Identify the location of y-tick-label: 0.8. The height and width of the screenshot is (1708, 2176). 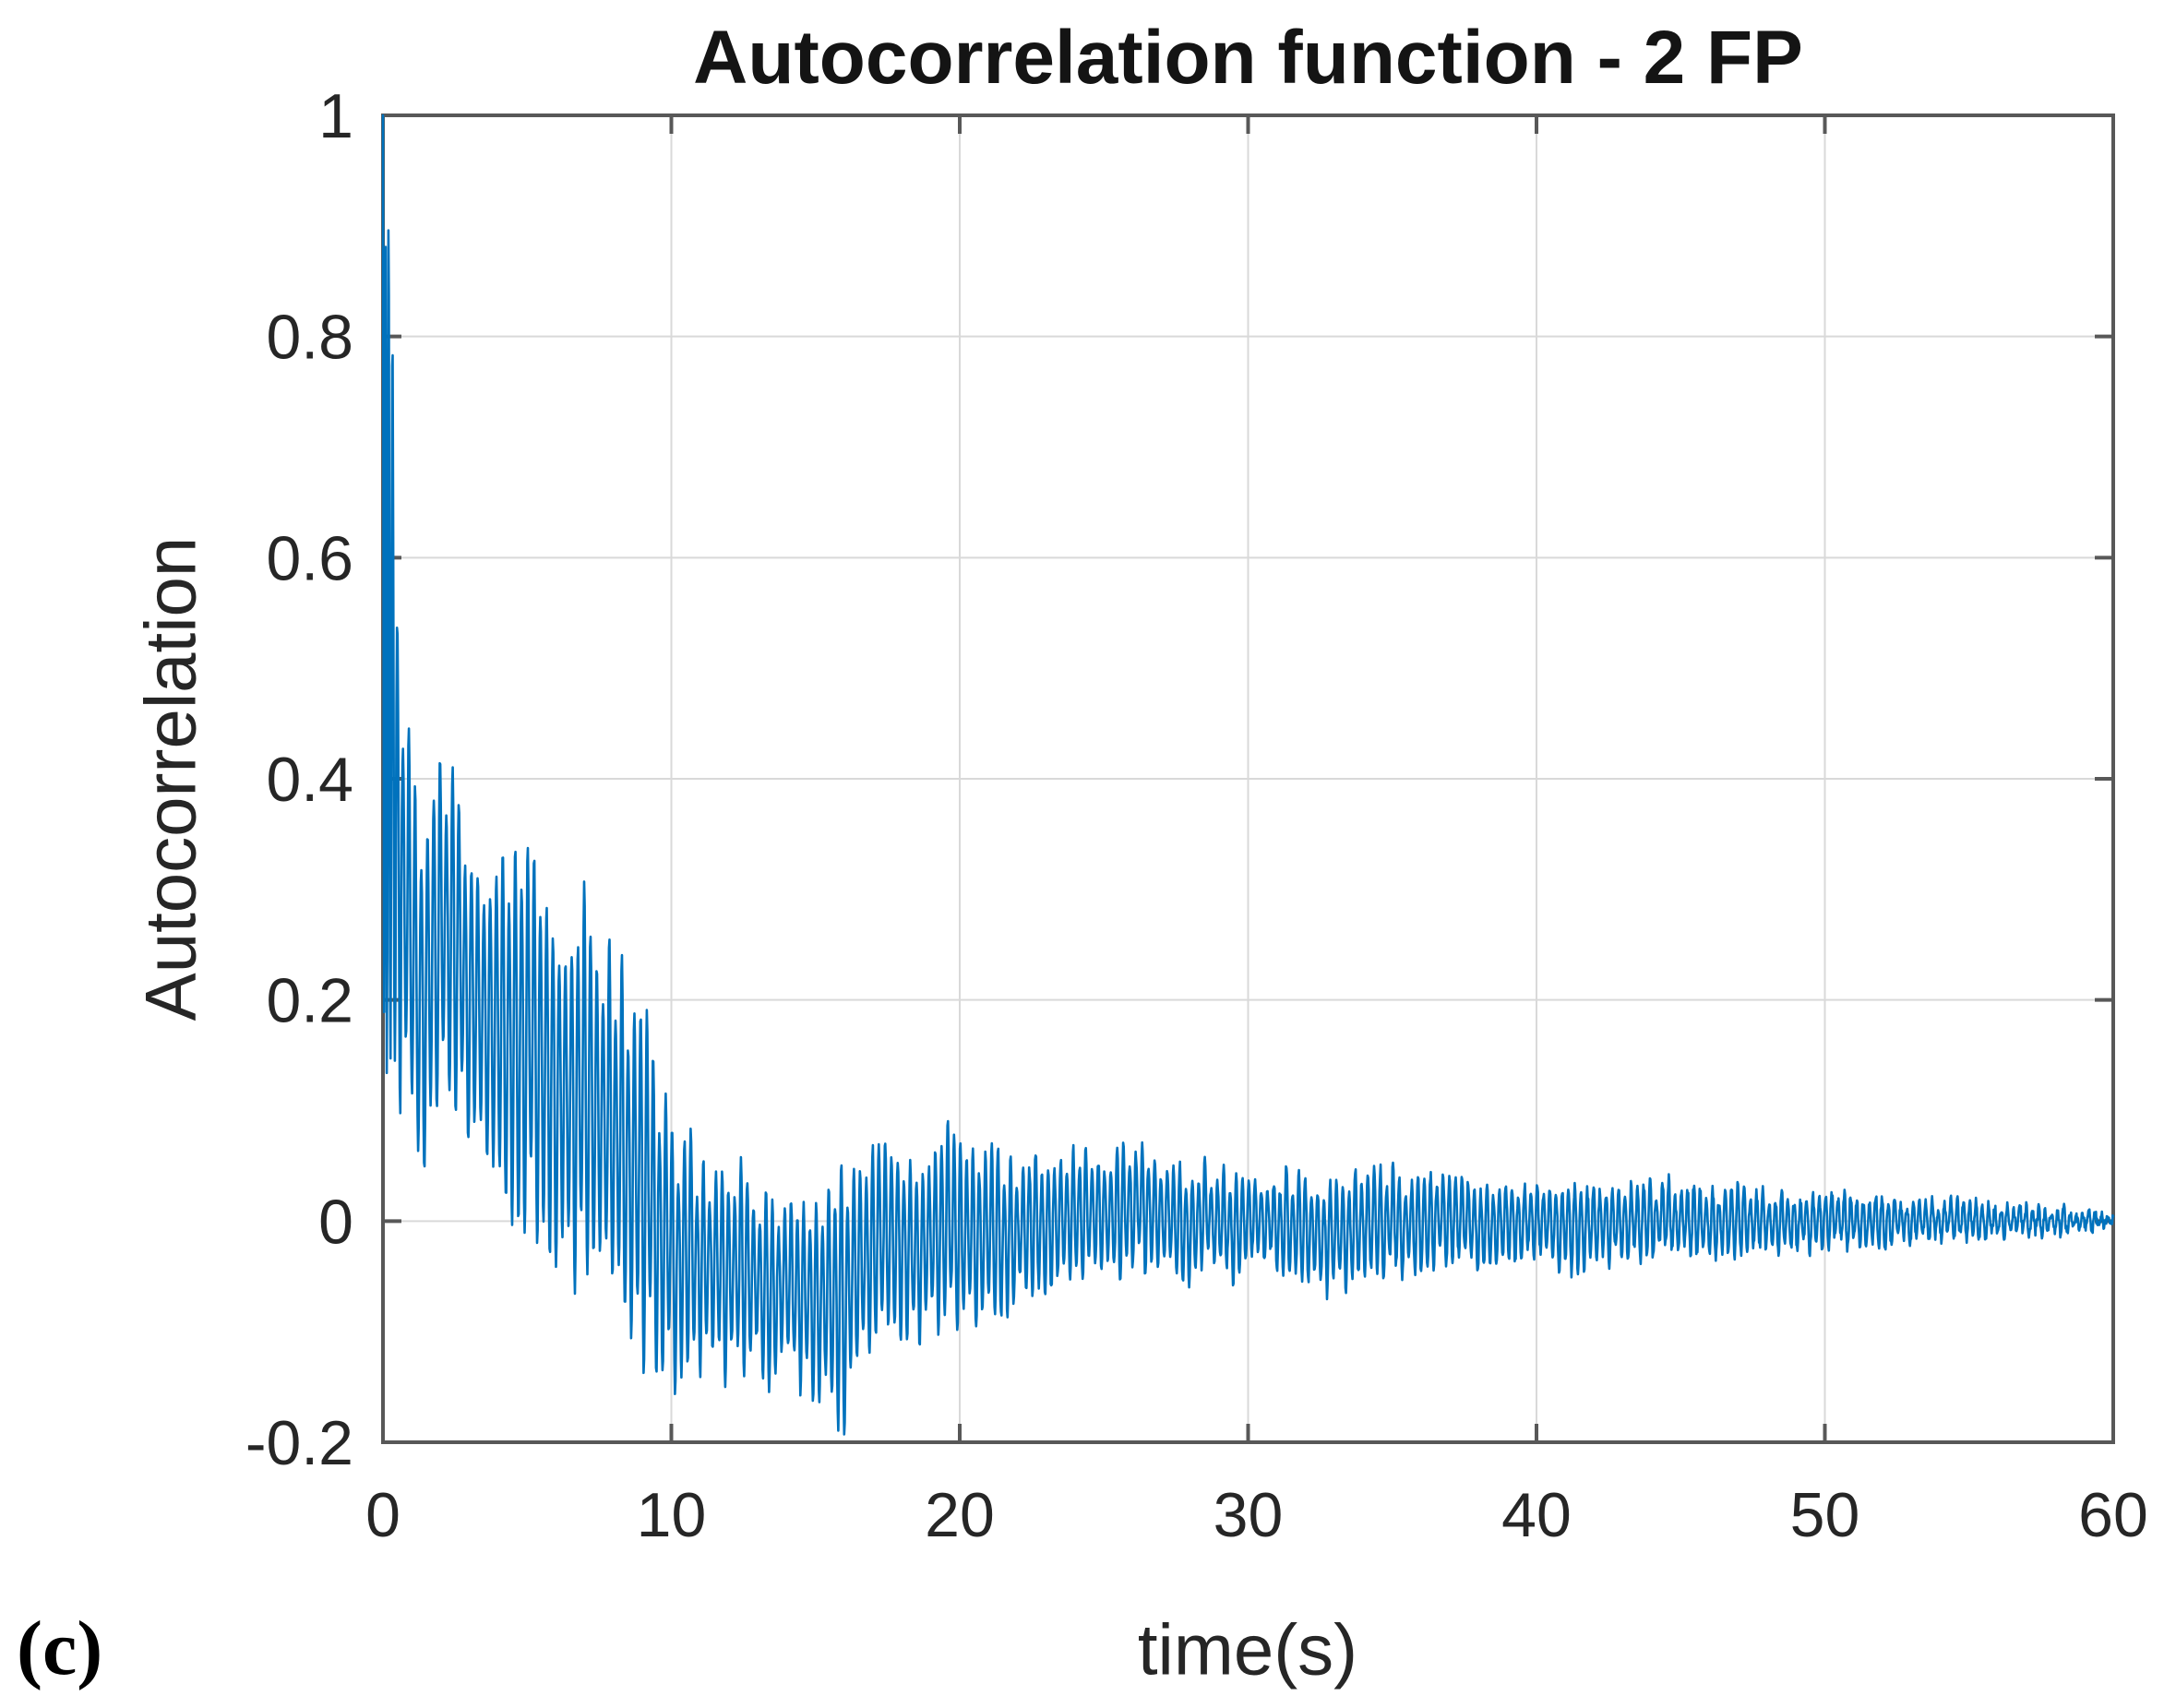
(310, 338).